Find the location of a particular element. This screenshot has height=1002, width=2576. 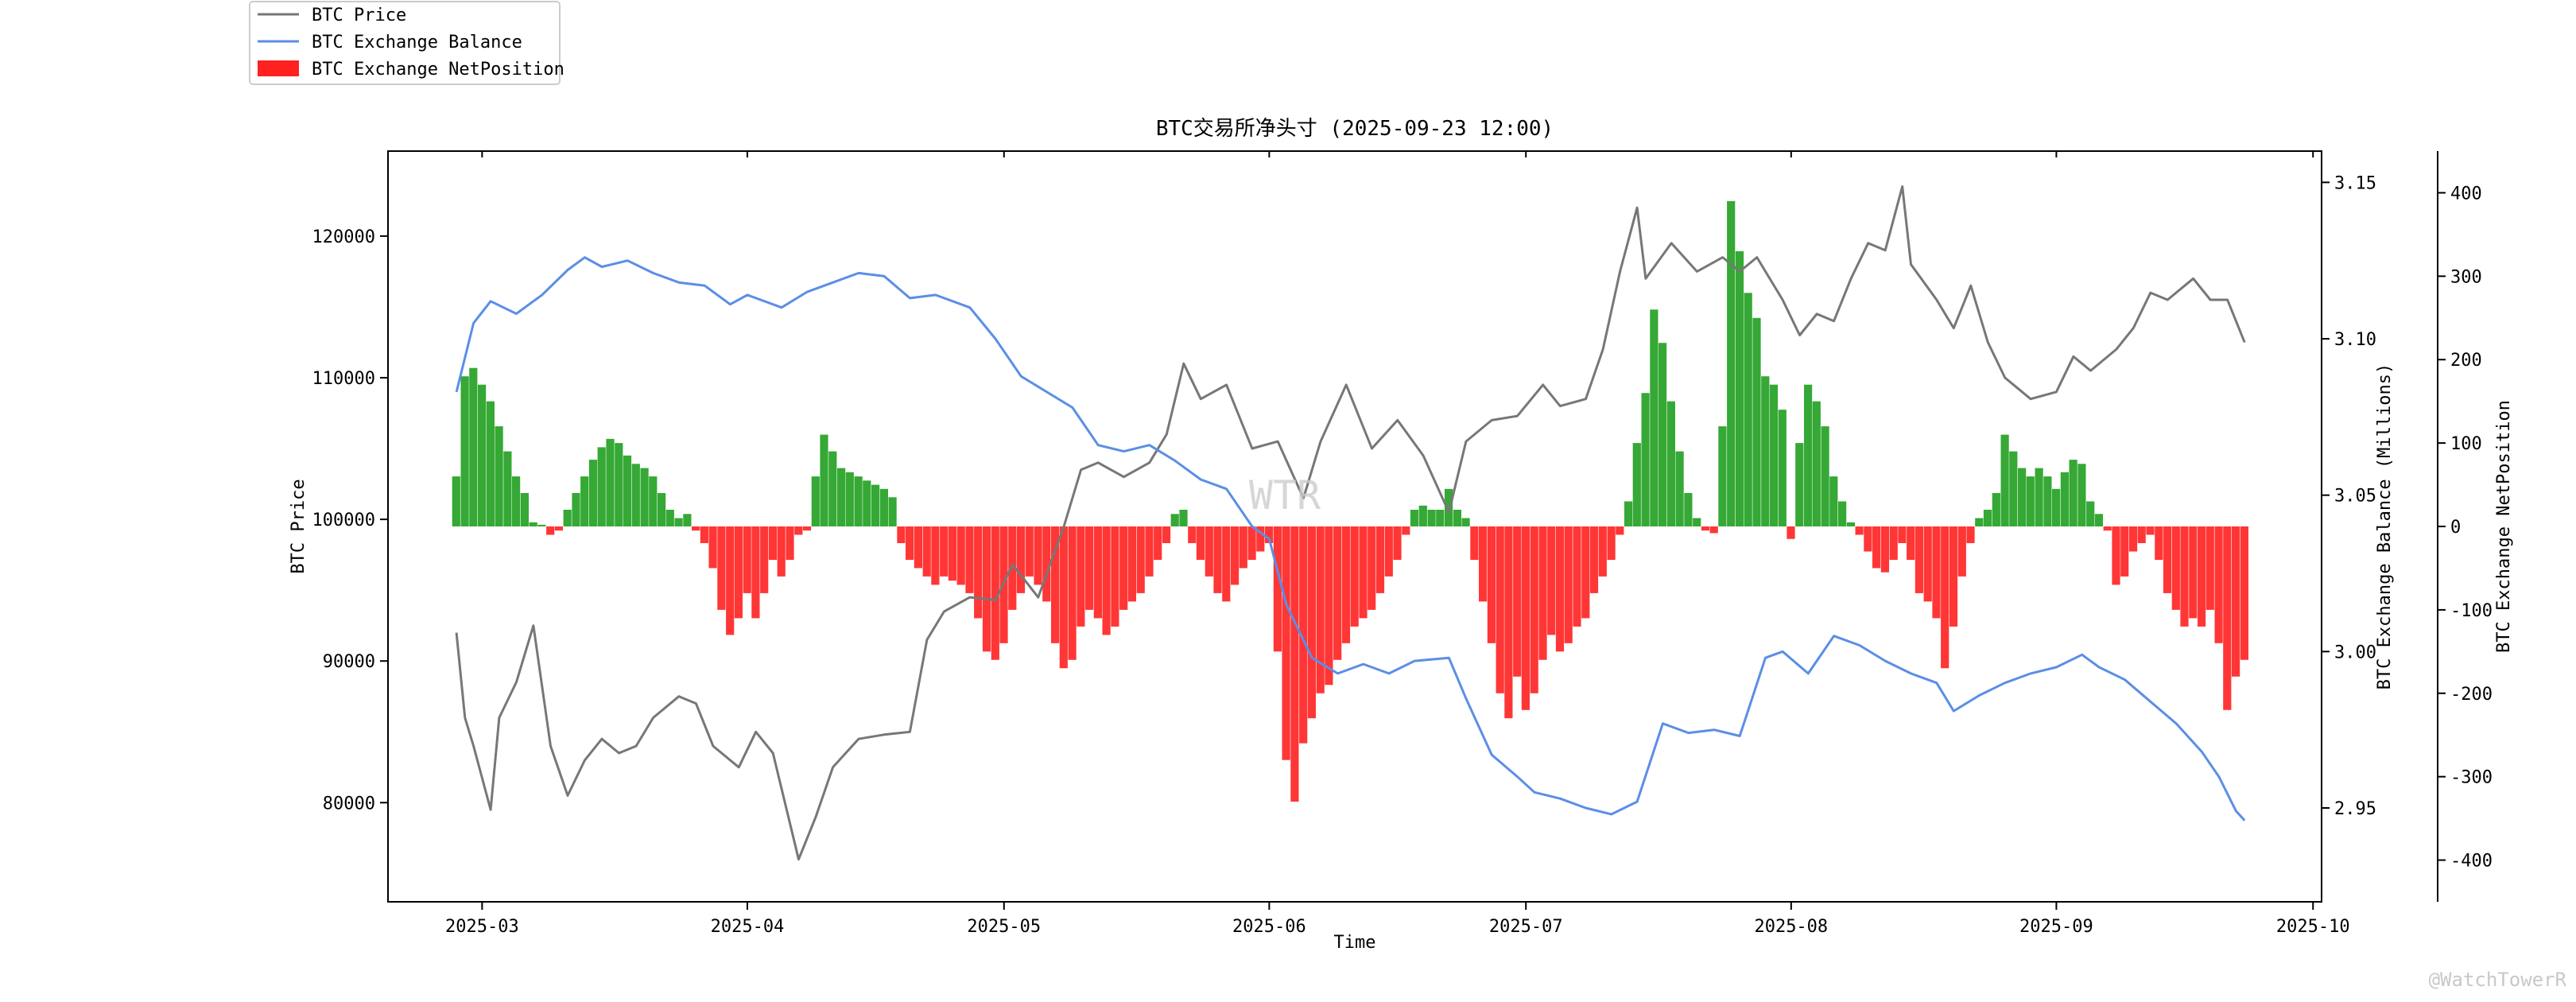

price-tick-label-2: 100000 is located at coordinates (343, 520).